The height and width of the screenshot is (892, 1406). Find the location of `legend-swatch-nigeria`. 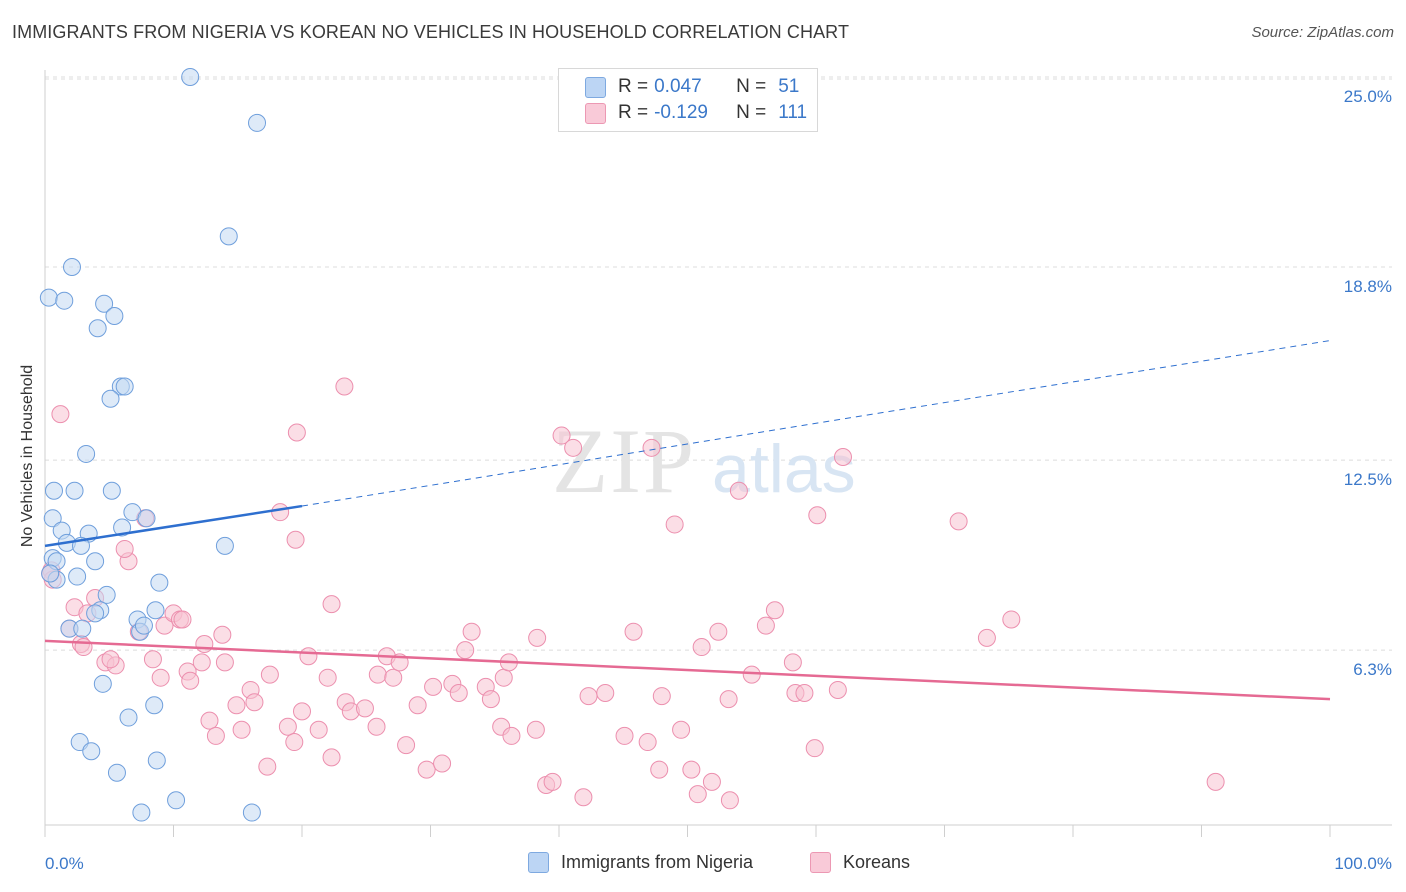

legend-swatch-nigeria is located at coordinates (595, 87).